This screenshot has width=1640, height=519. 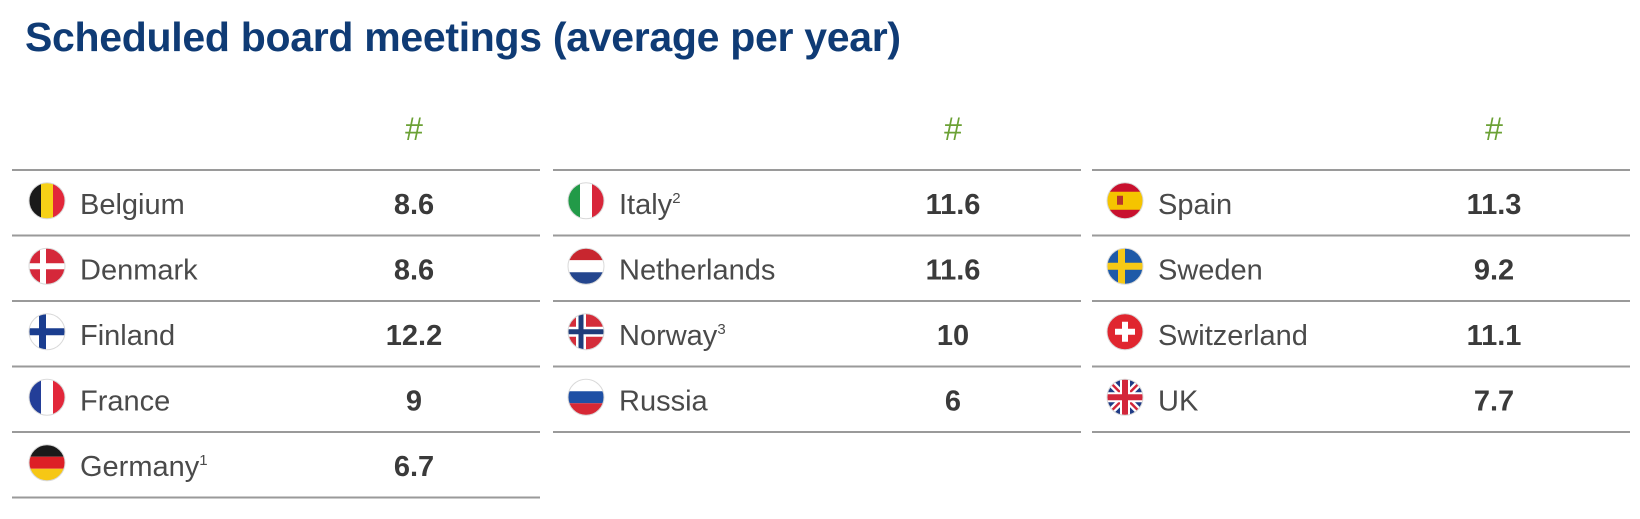 I want to click on russia-flag-icon, so click(x=586, y=397).